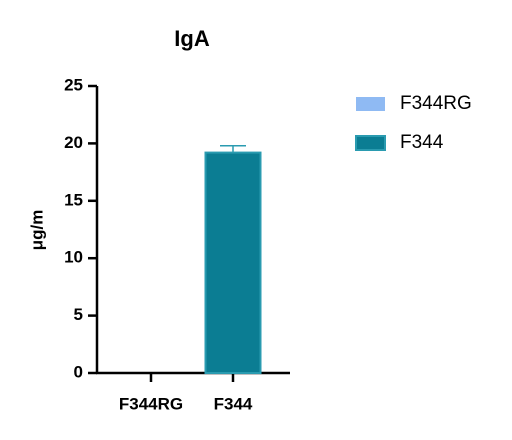 Image resolution: width=512 pixels, height=440 pixels. What do you see at coordinates (73, 257) in the screenshot?
I see `y-tick-label: 10` at bounding box center [73, 257].